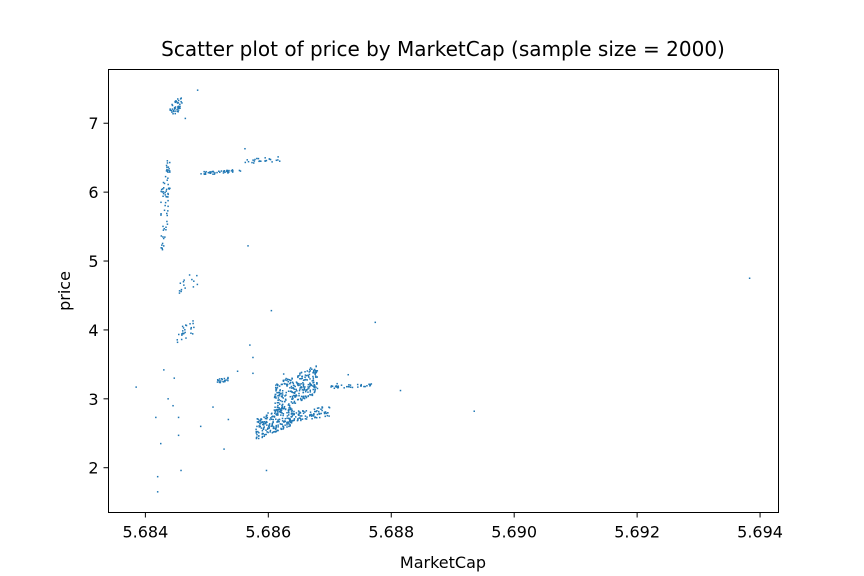 This screenshot has width=864, height=576. Describe the element at coordinates (93, 399) in the screenshot. I see `y-tick-label: 3` at that location.